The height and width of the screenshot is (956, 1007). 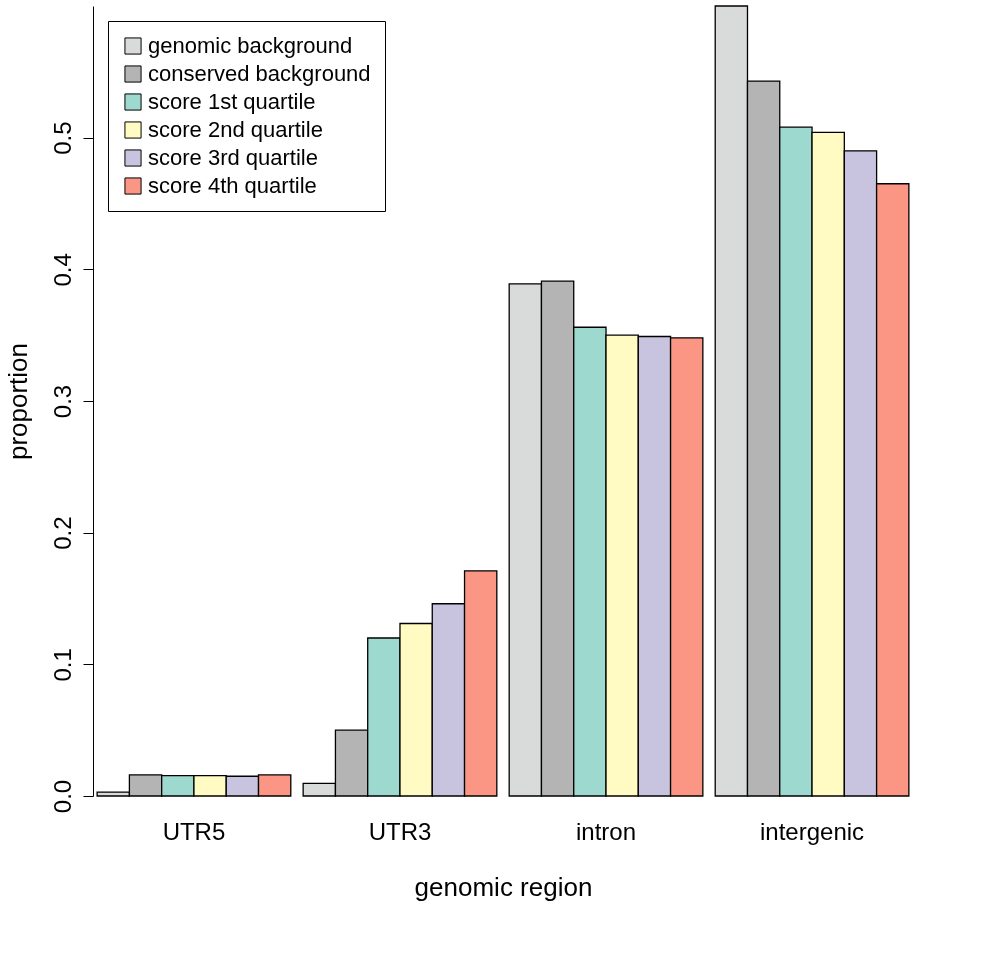 I want to click on y-tick-label: 0.4, so click(x=62, y=270).